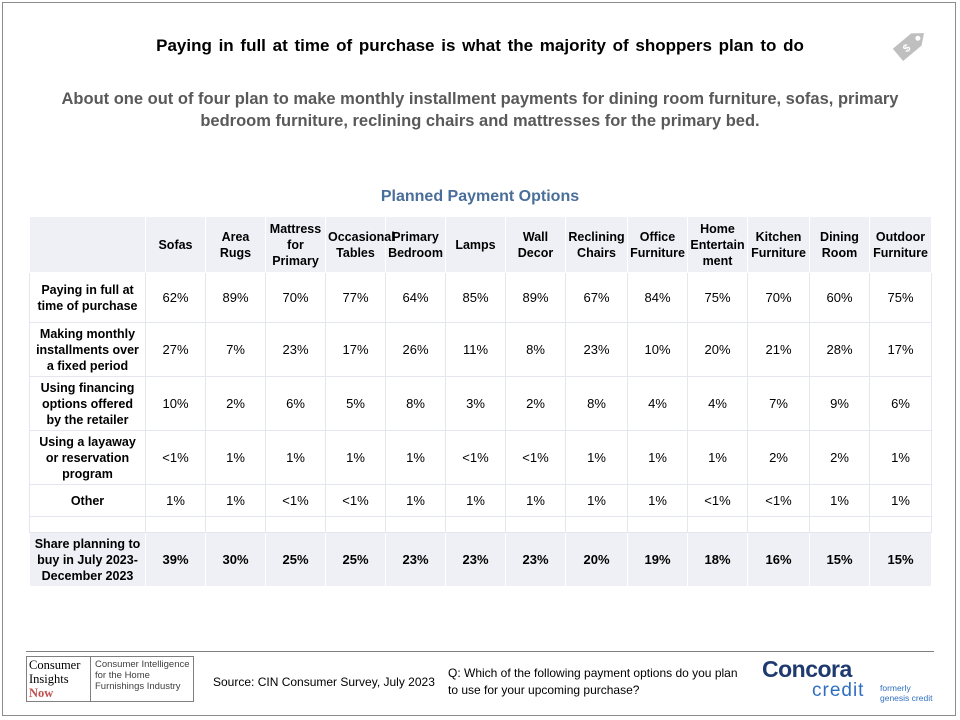  I want to click on table-cell: 9%, so click(839, 403).